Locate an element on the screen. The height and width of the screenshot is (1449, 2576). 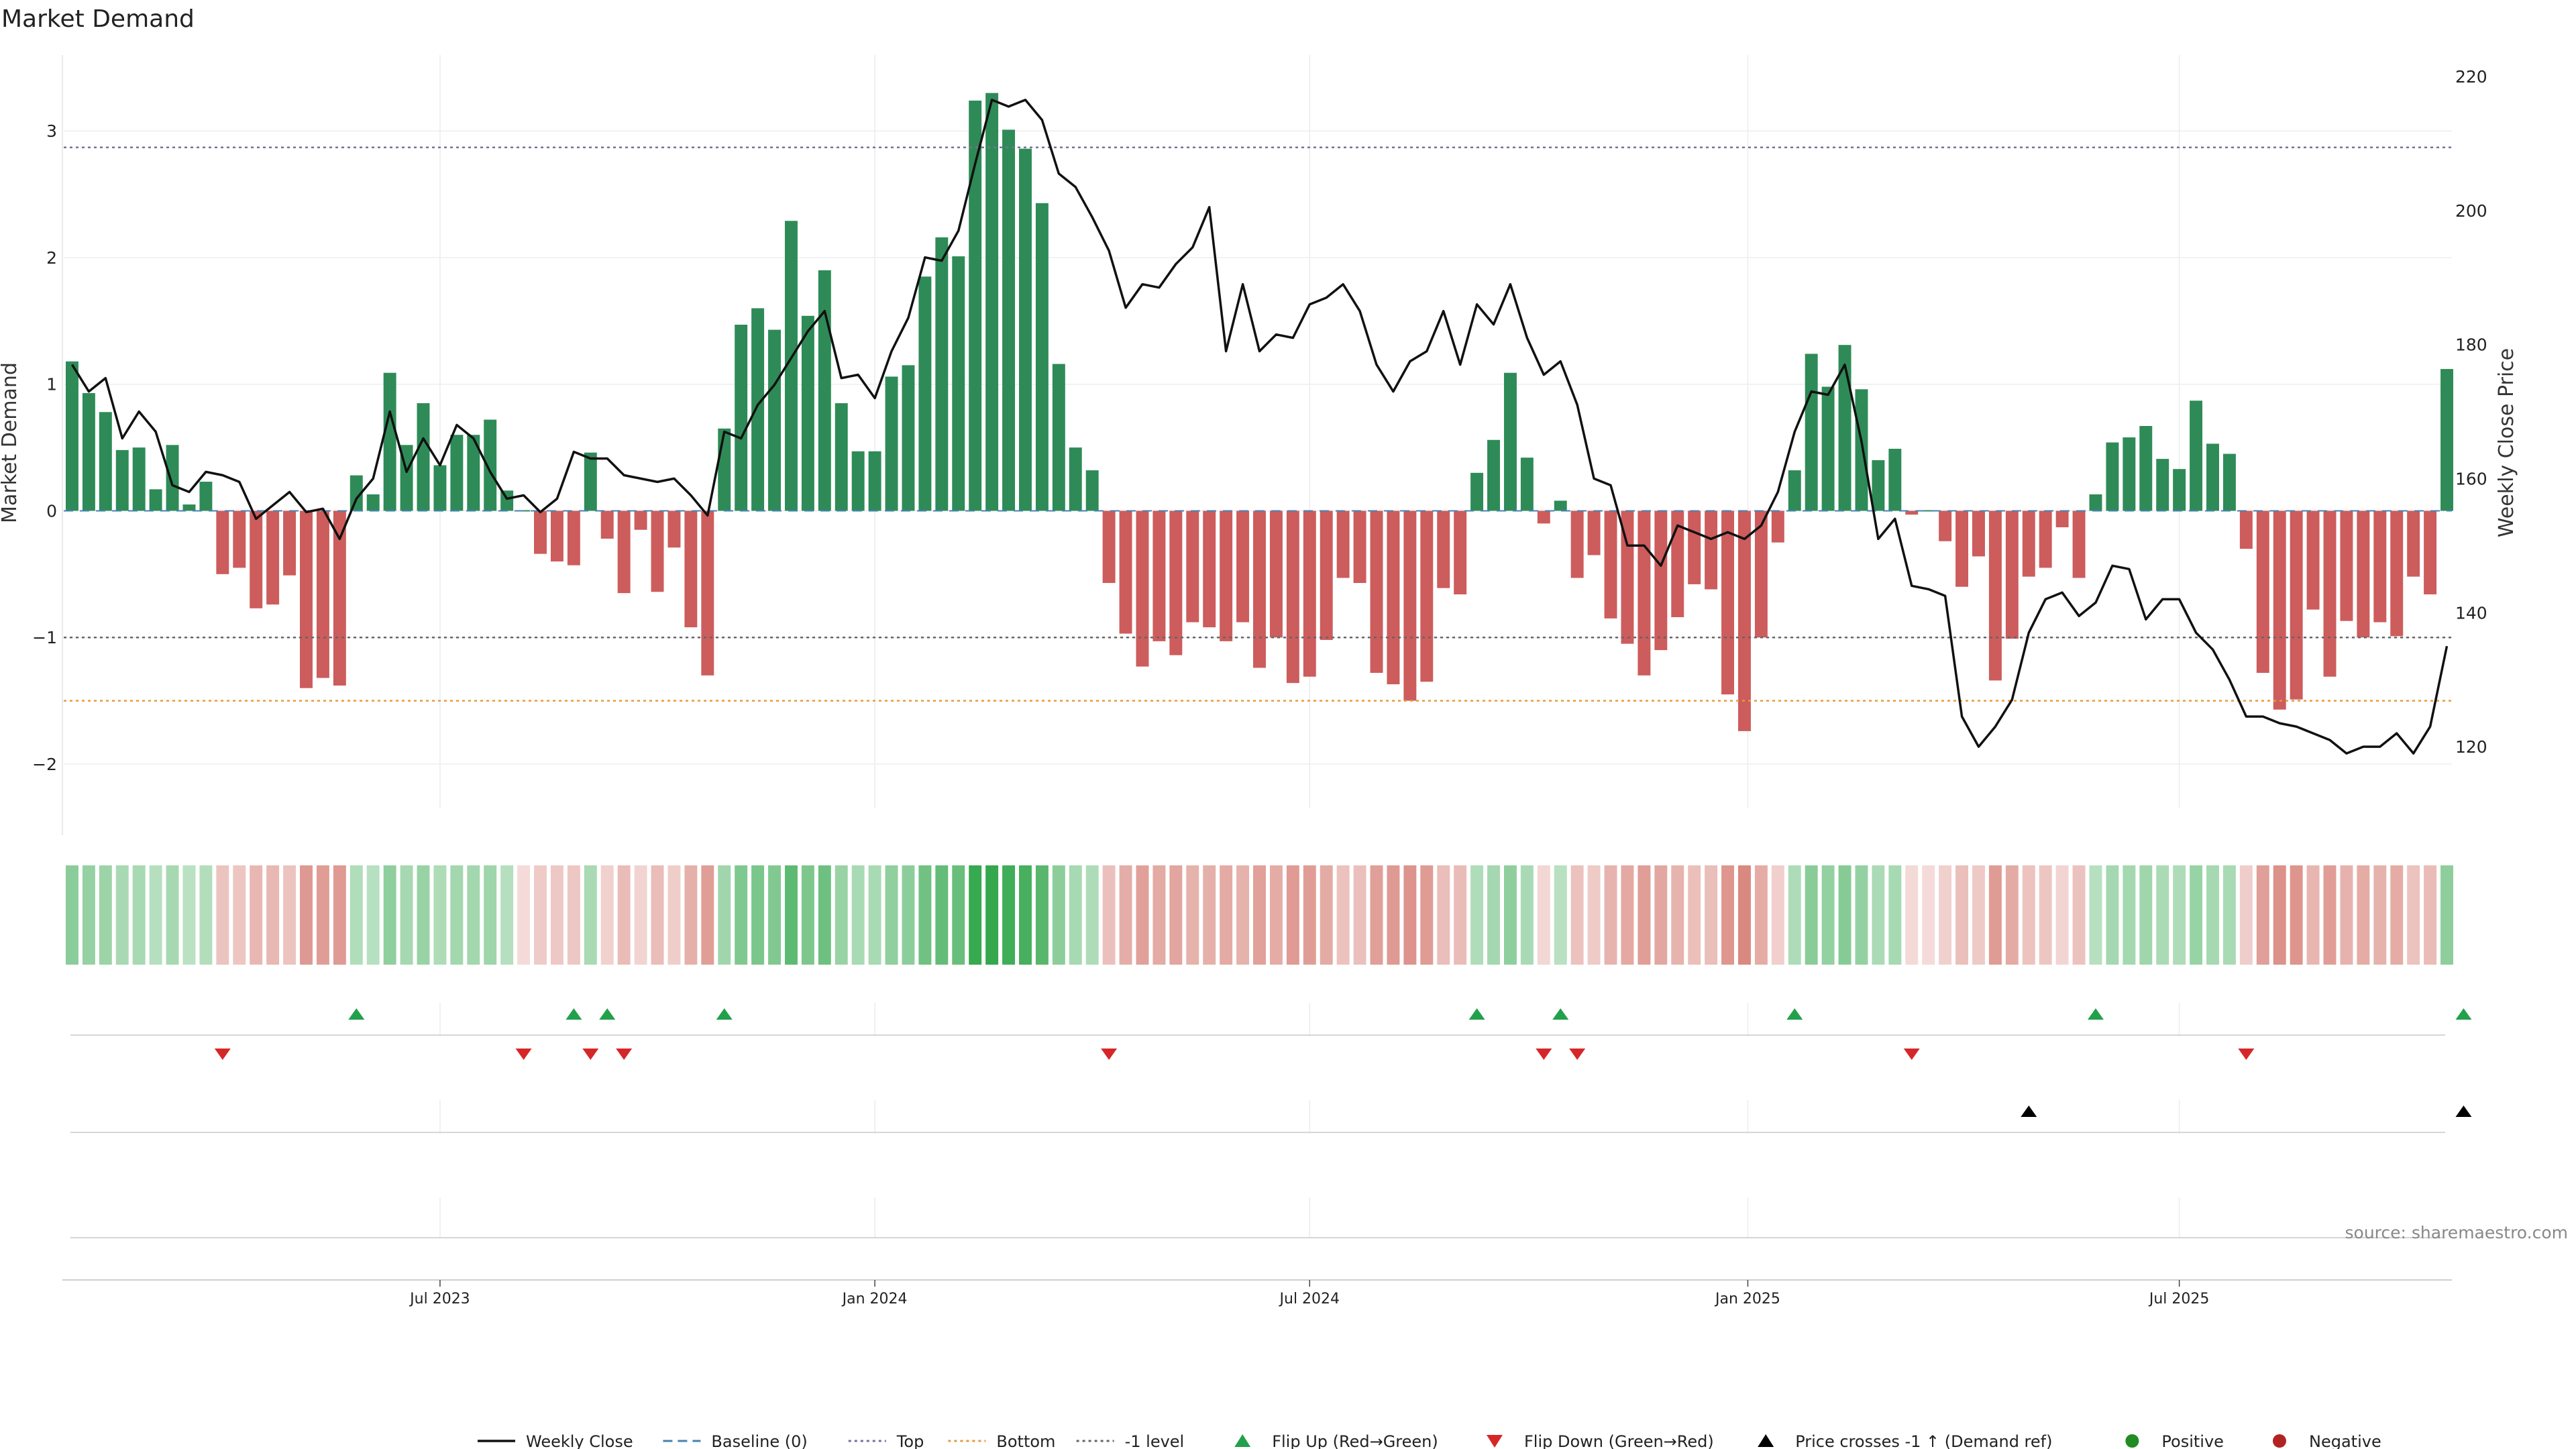
legend-item: Flip Up (Red→Green) is located at coordinates (1336, 1440).